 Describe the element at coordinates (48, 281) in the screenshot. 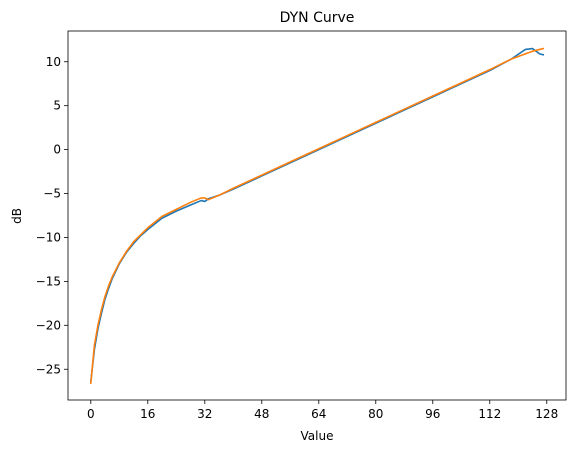

I see `y-tick-label--15: −15` at that location.